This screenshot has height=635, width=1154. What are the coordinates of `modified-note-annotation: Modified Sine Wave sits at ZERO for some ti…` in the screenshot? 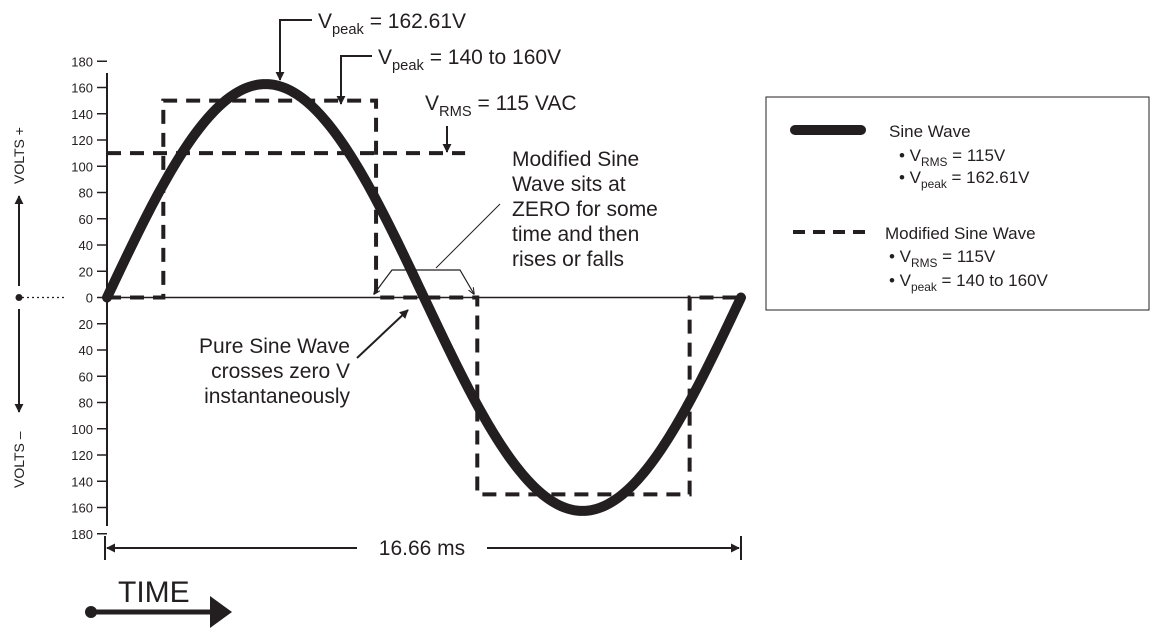 It's located at (516, 221).